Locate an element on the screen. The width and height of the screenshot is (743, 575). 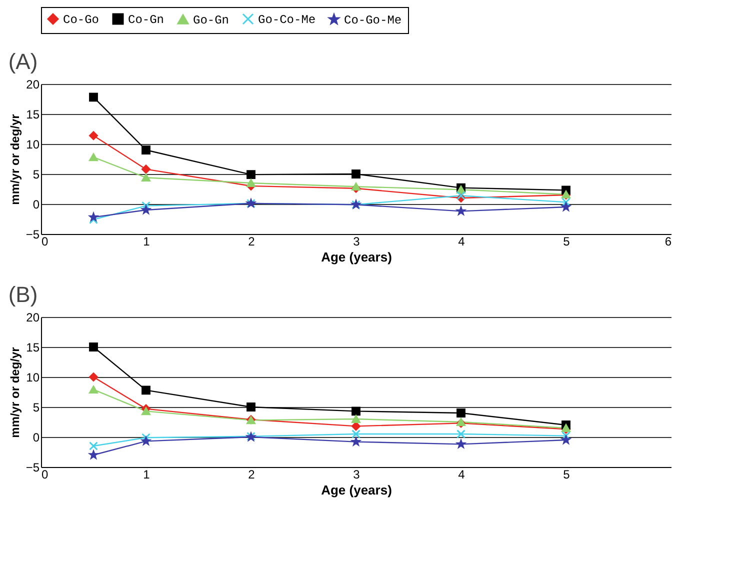
legend-label: Co-Gn is located at coordinates (146, 20).